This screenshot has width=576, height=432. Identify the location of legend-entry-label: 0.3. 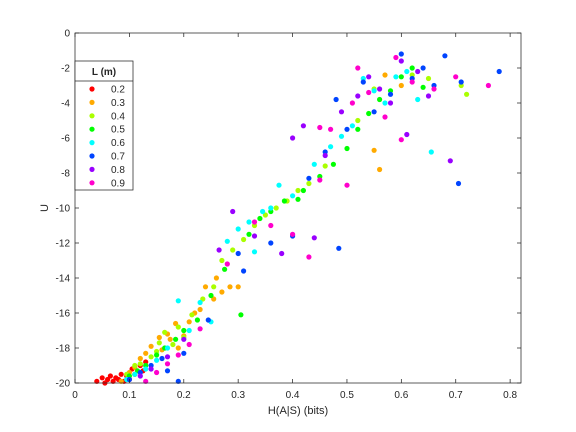
(118, 103).